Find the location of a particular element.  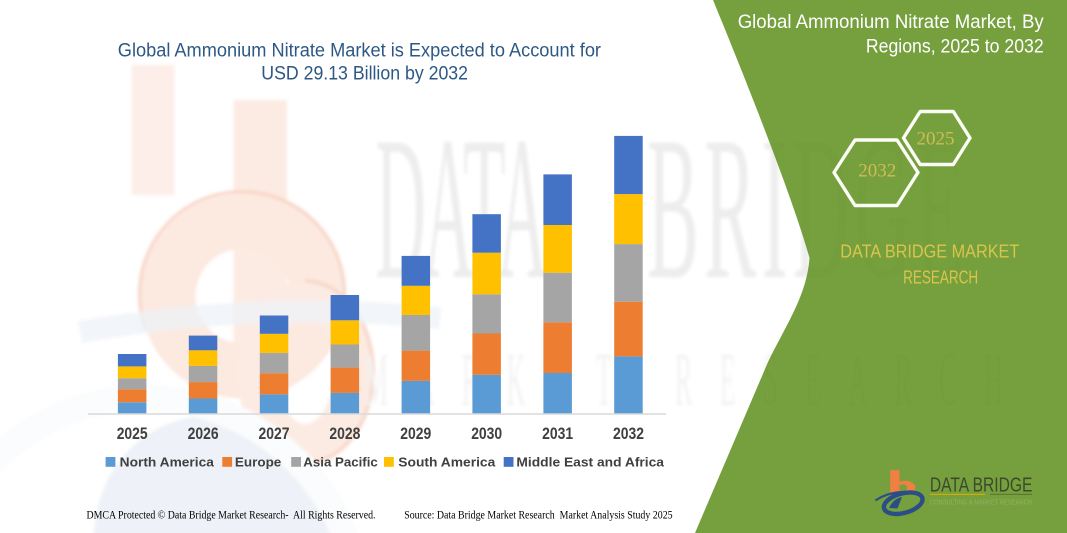

svg-text: Europe is located at coordinates (258, 462).